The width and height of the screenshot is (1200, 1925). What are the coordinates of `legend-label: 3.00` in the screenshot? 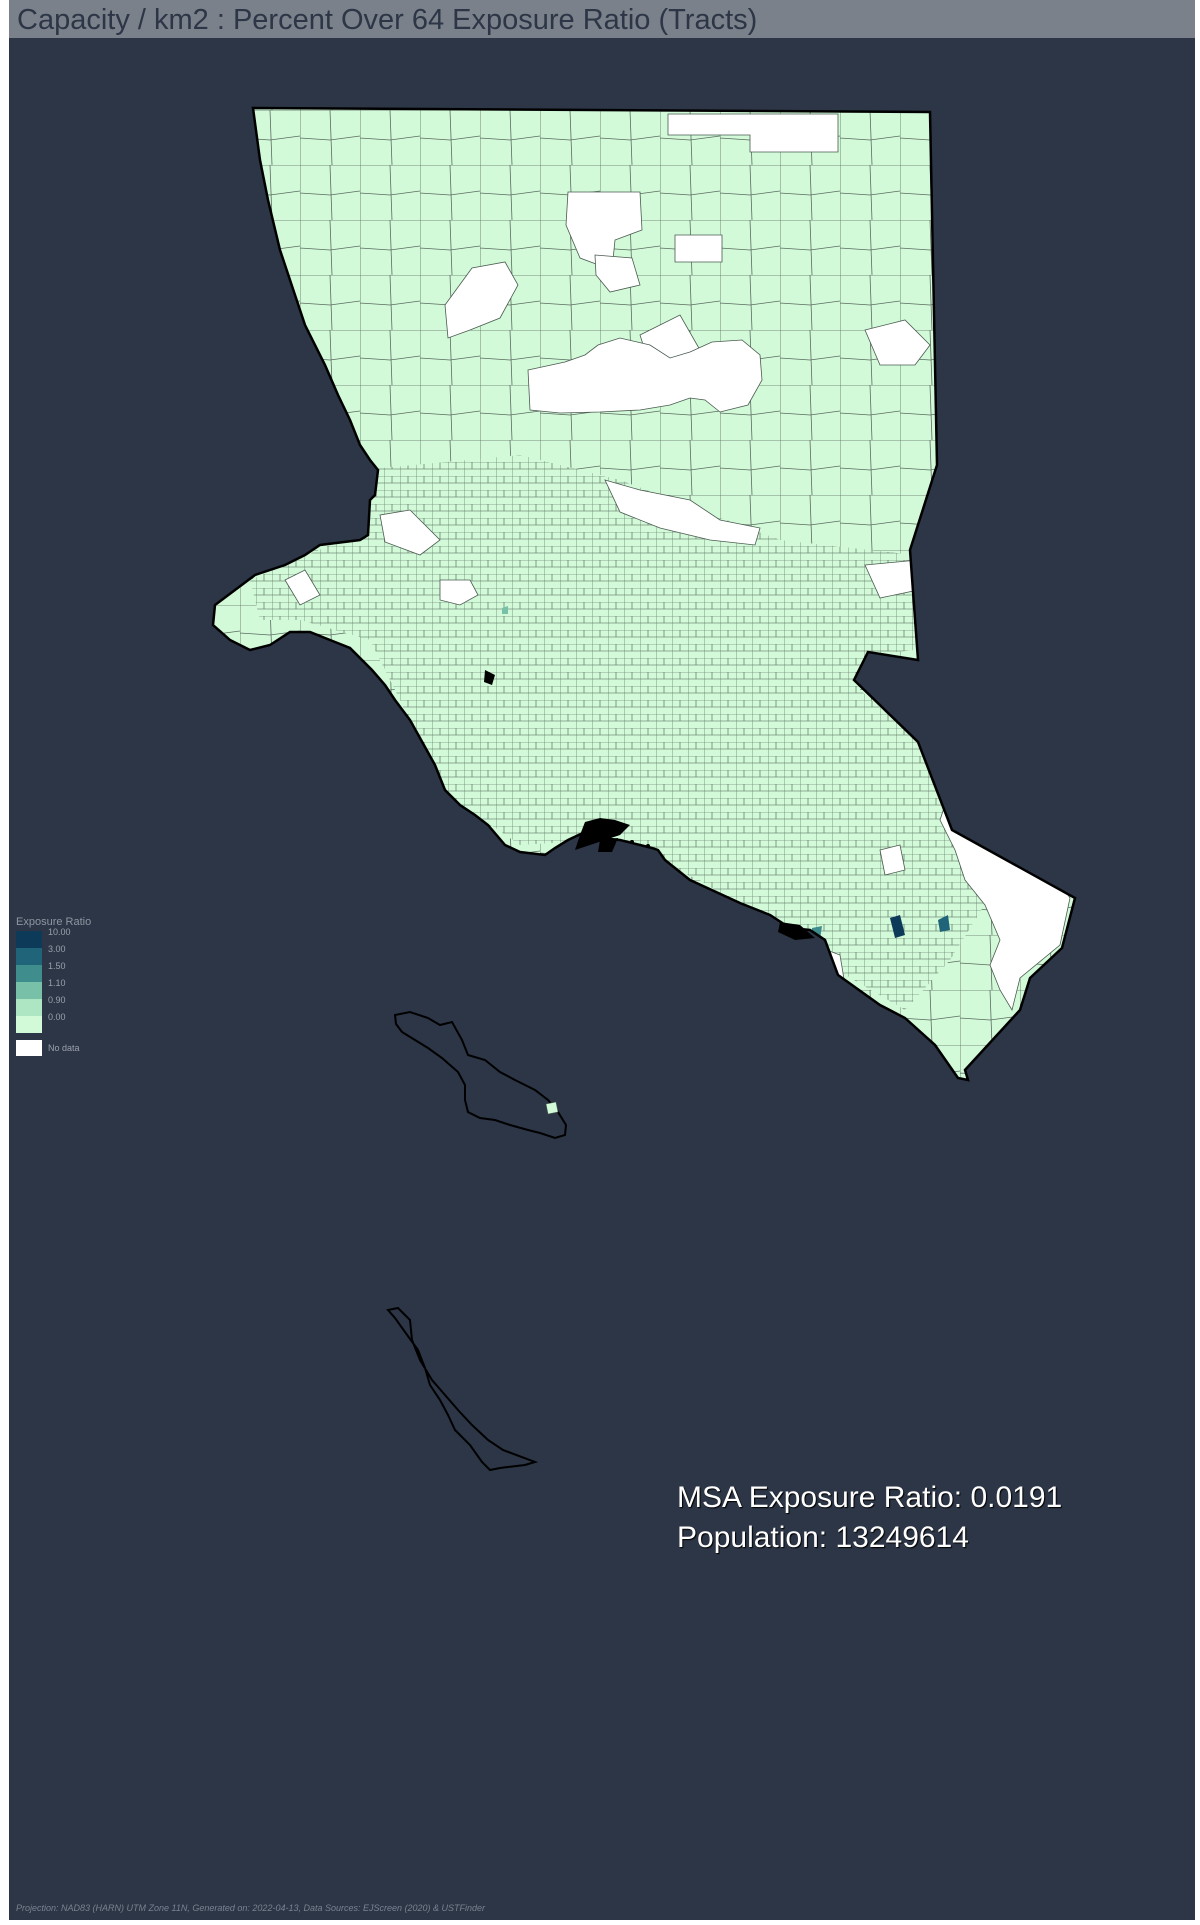 It's located at (57, 948).